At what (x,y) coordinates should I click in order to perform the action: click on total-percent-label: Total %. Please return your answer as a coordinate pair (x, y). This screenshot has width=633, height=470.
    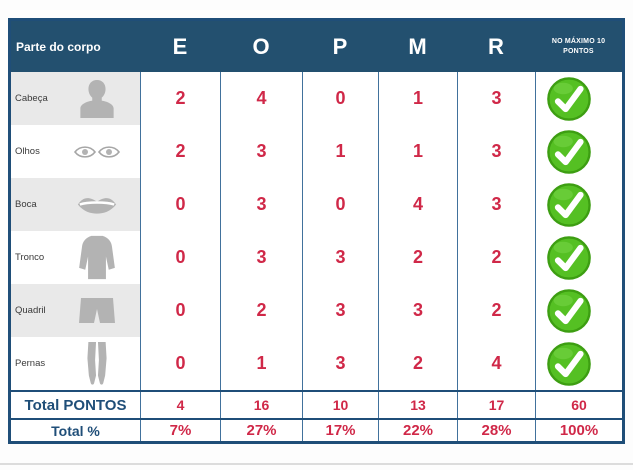
    Looking at the image, I should click on (75, 430).